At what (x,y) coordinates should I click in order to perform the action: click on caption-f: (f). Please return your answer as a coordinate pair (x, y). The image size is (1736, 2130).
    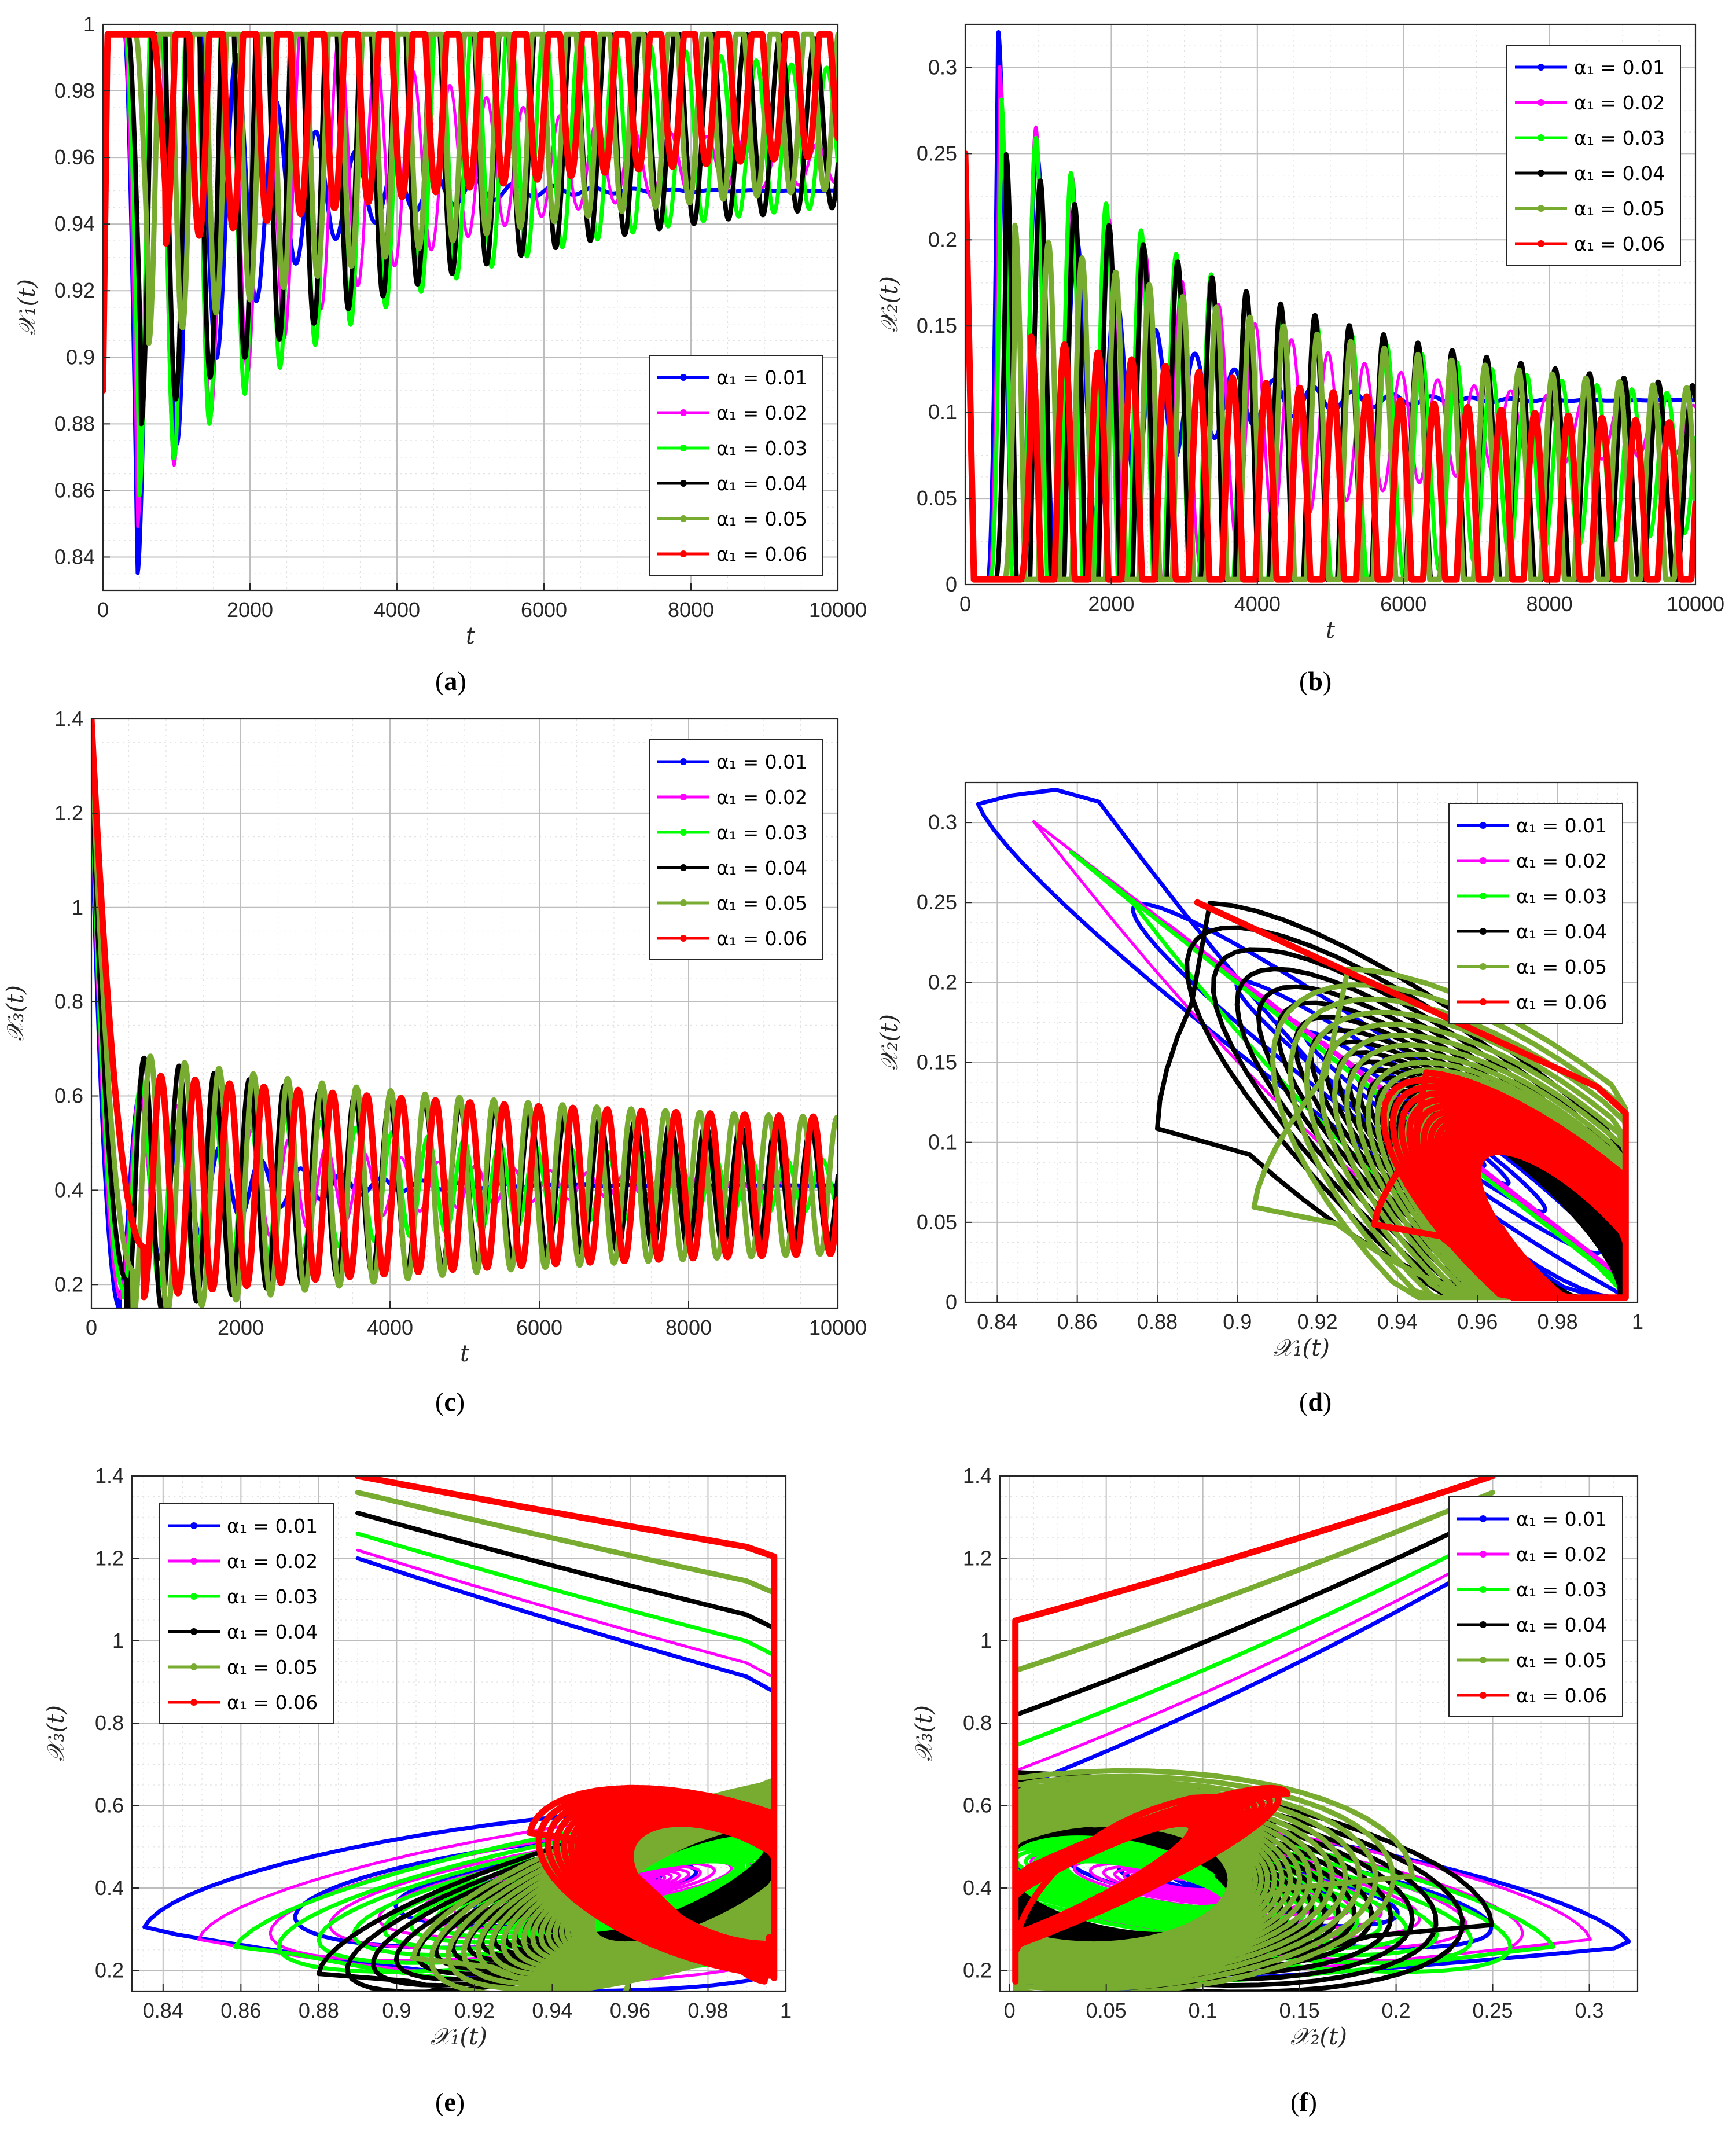
    Looking at the image, I should click on (1303, 2102).